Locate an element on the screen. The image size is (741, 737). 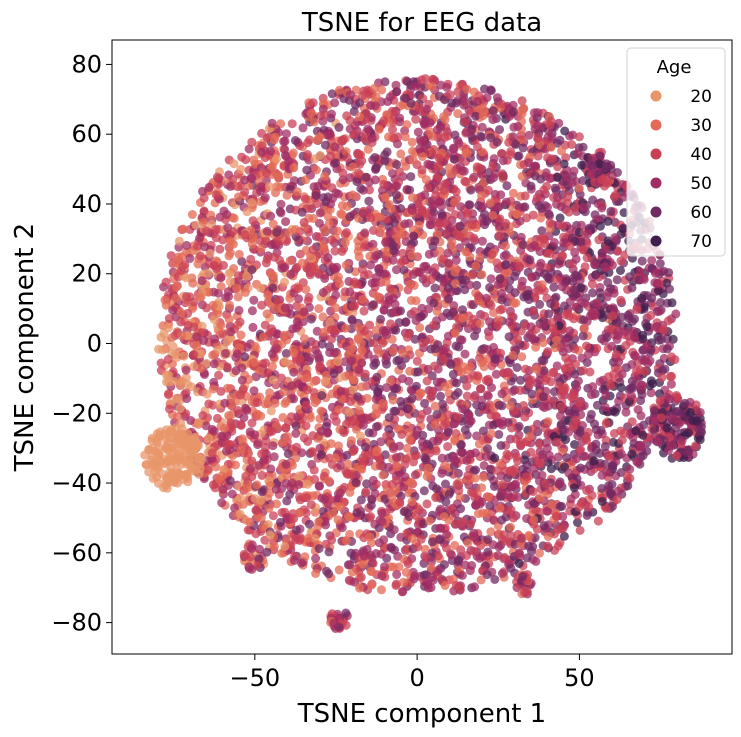
chart-title: TSNE for EEG data is located at coordinates (421, 23).